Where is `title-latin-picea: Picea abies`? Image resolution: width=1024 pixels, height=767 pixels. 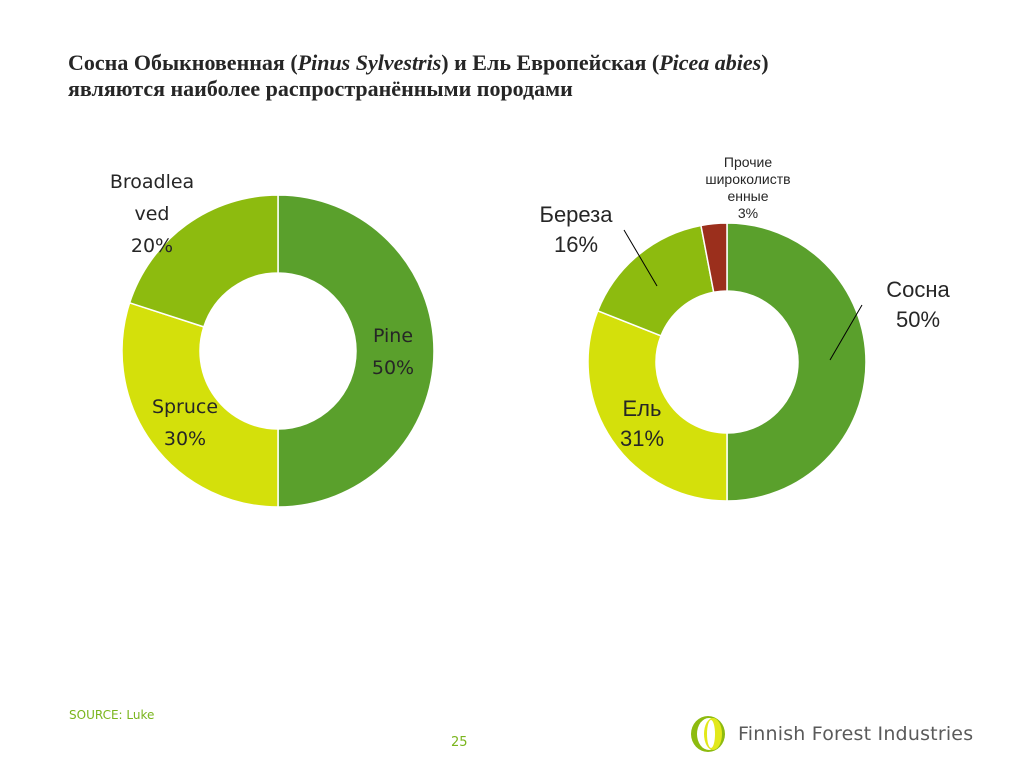
title-latin-picea: Picea abies is located at coordinates (710, 62).